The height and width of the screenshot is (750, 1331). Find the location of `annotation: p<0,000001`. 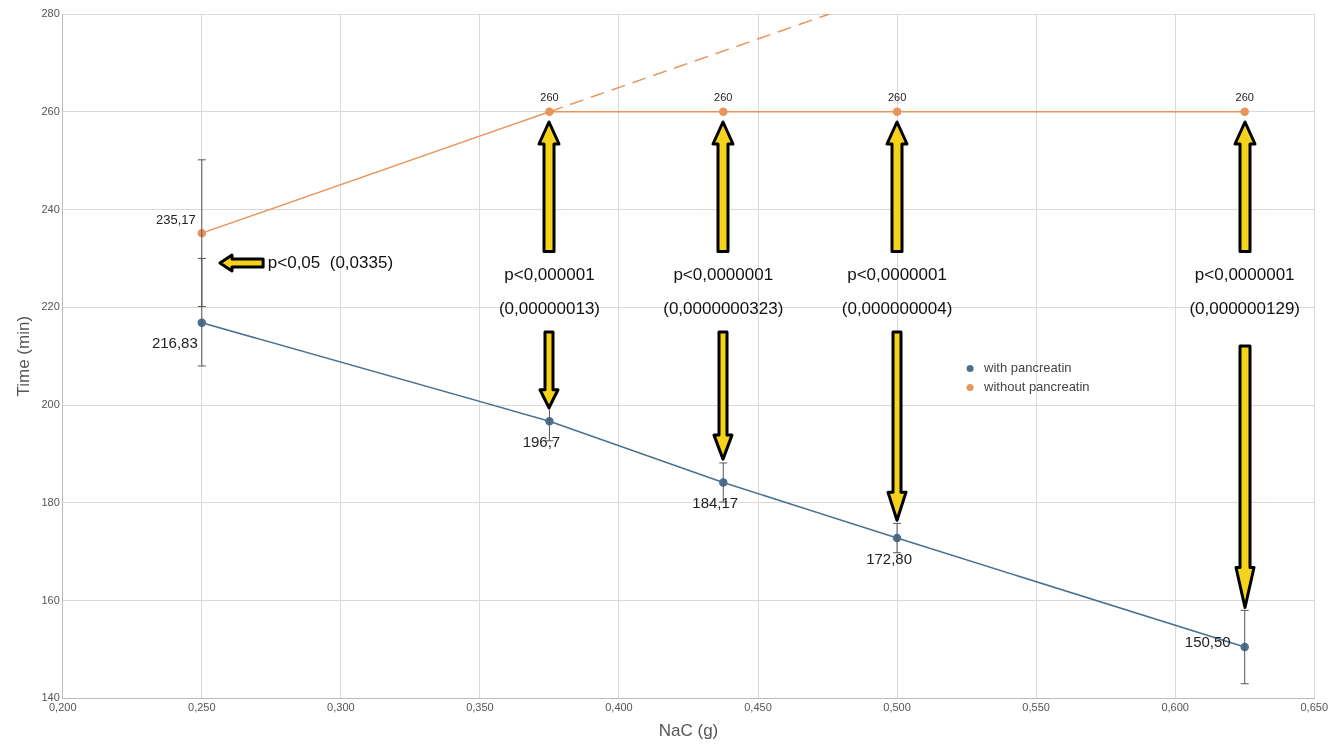

annotation: p<0,000001 is located at coordinates (549, 275).